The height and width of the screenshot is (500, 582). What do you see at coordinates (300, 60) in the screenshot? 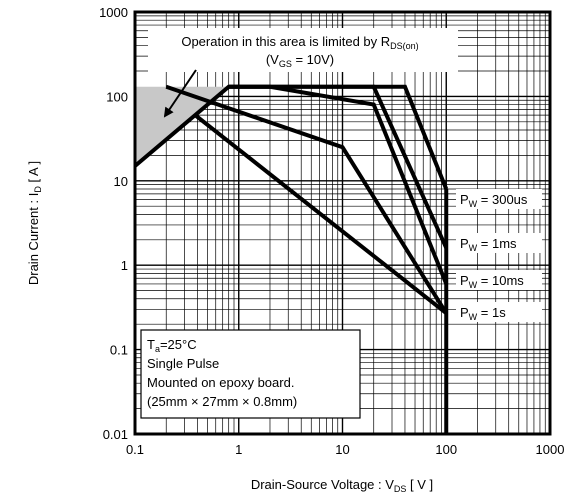
I see `rds-callout-line2: (VGS = 10V)` at bounding box center [300, 60].